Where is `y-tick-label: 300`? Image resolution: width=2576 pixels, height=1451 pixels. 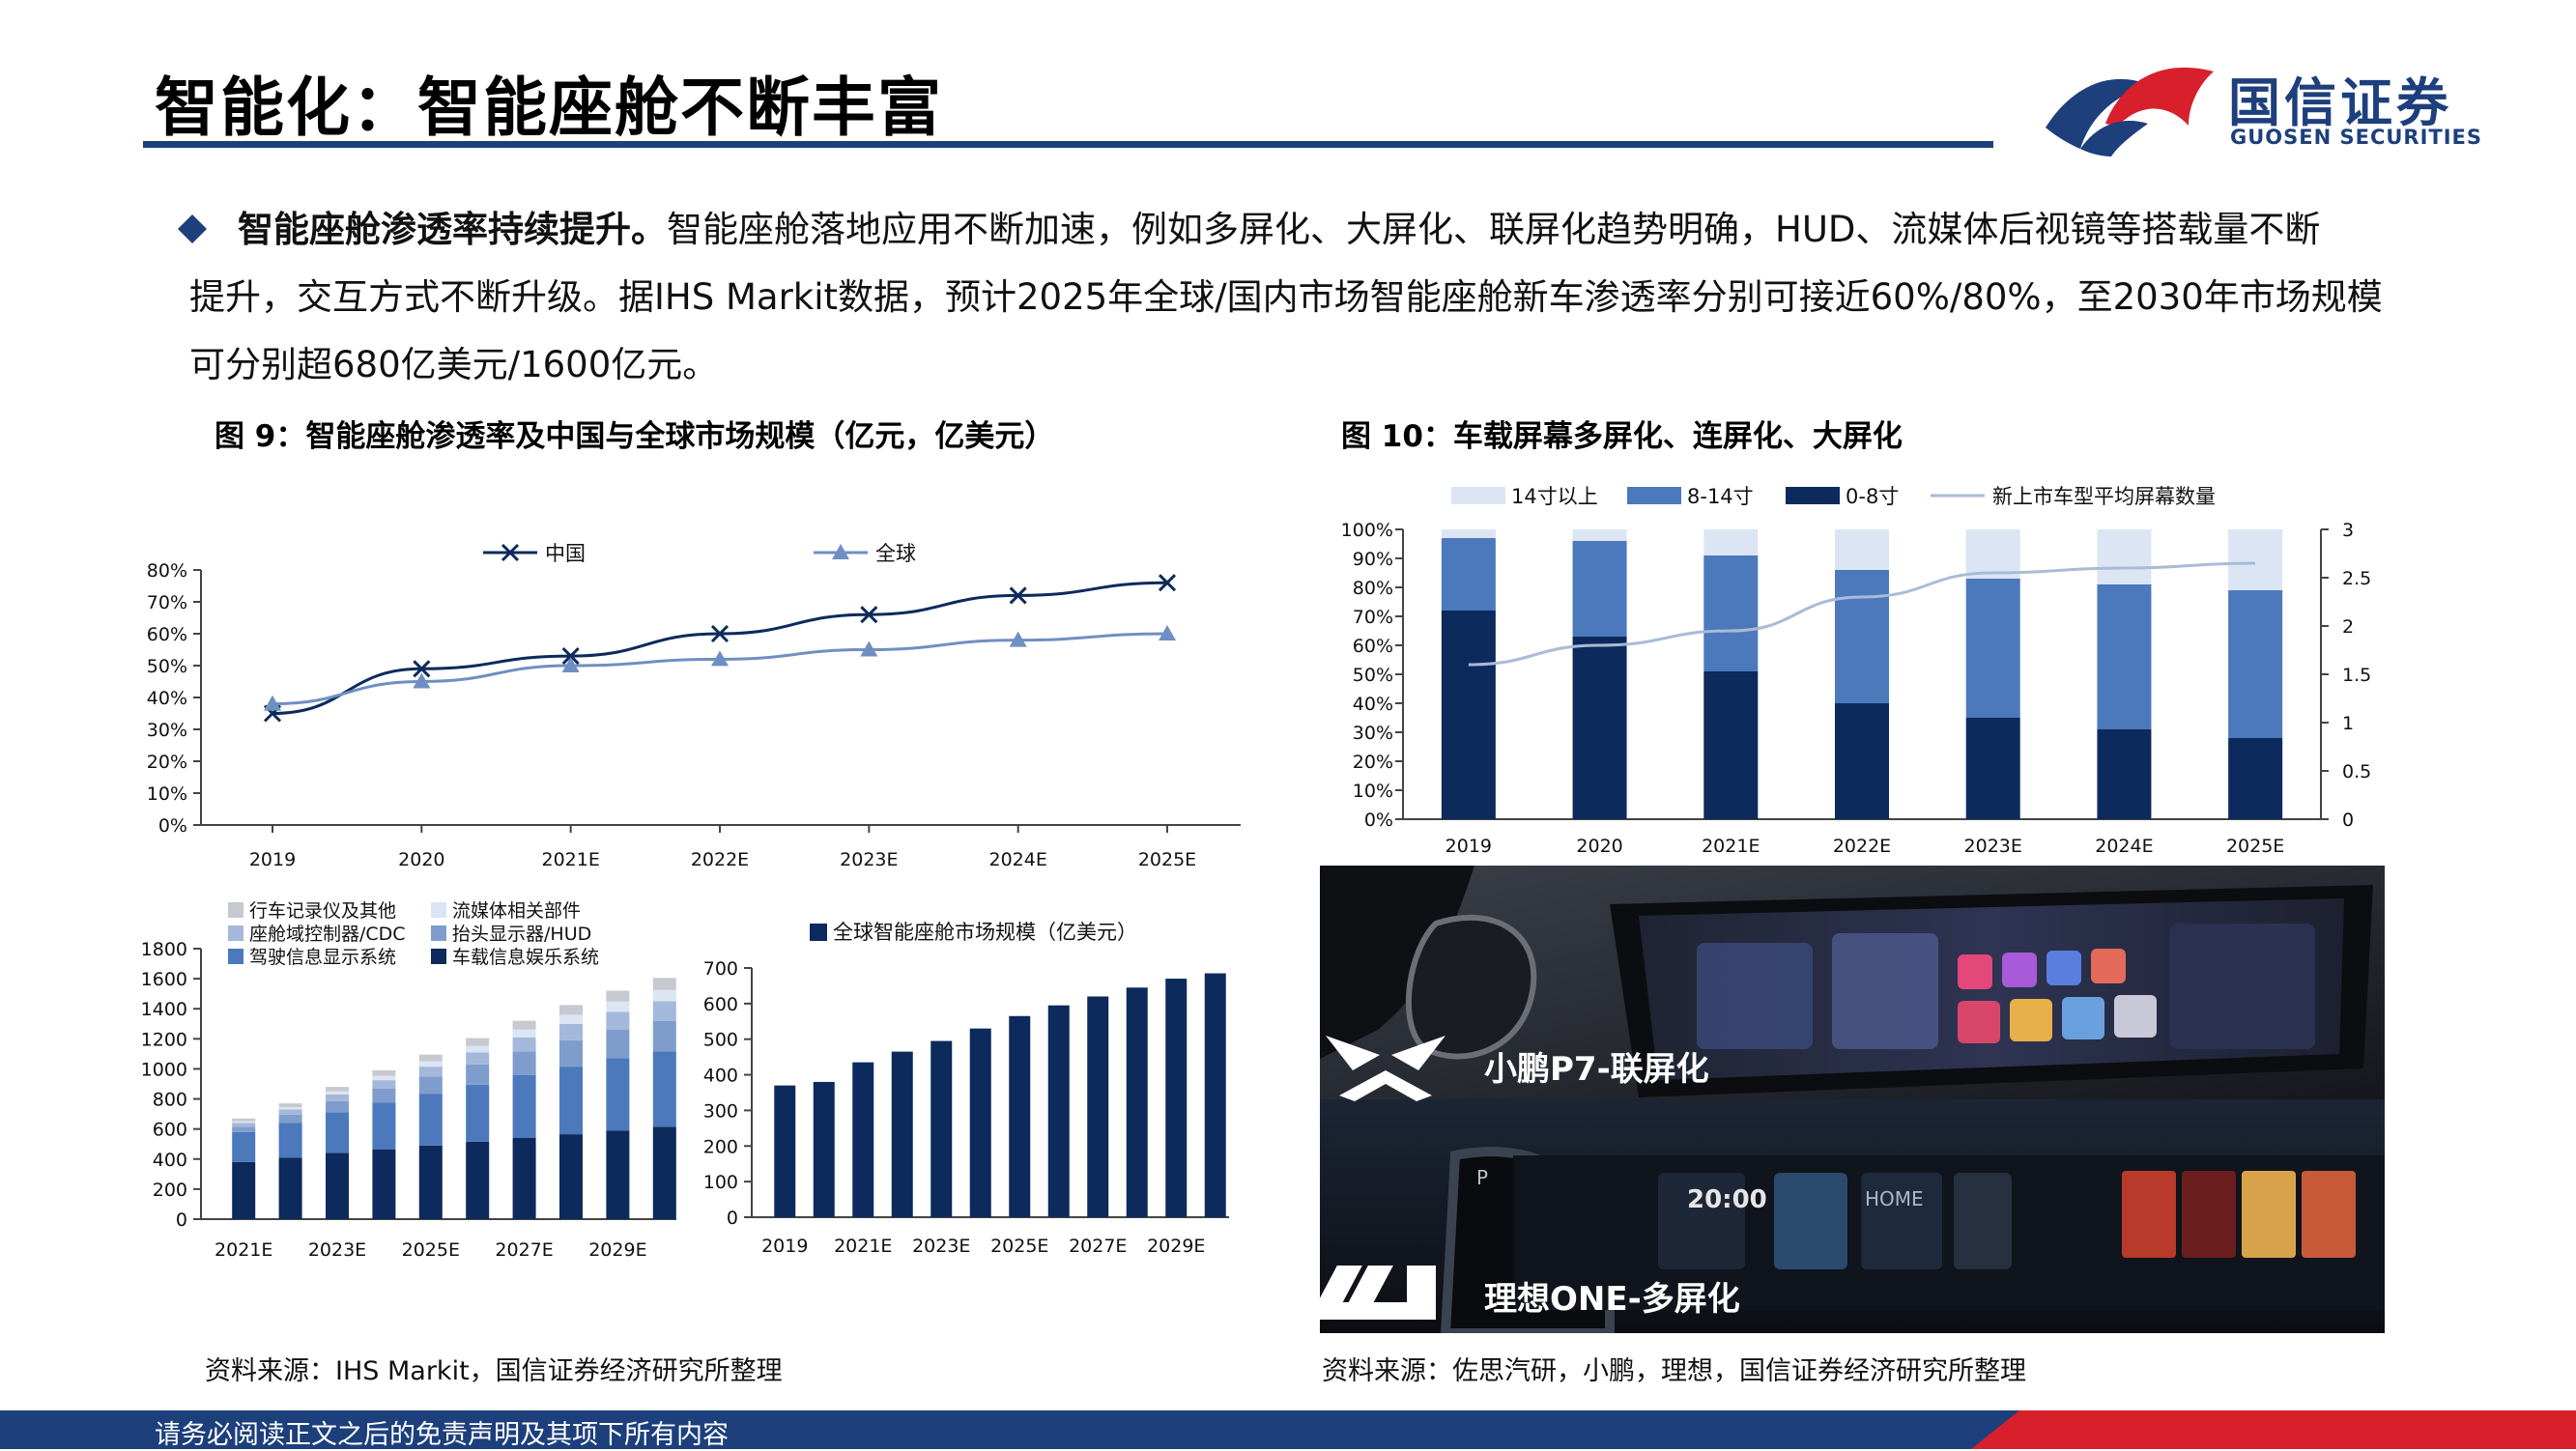
y-tick-label: 300 is located at coordinates (721, 1111).